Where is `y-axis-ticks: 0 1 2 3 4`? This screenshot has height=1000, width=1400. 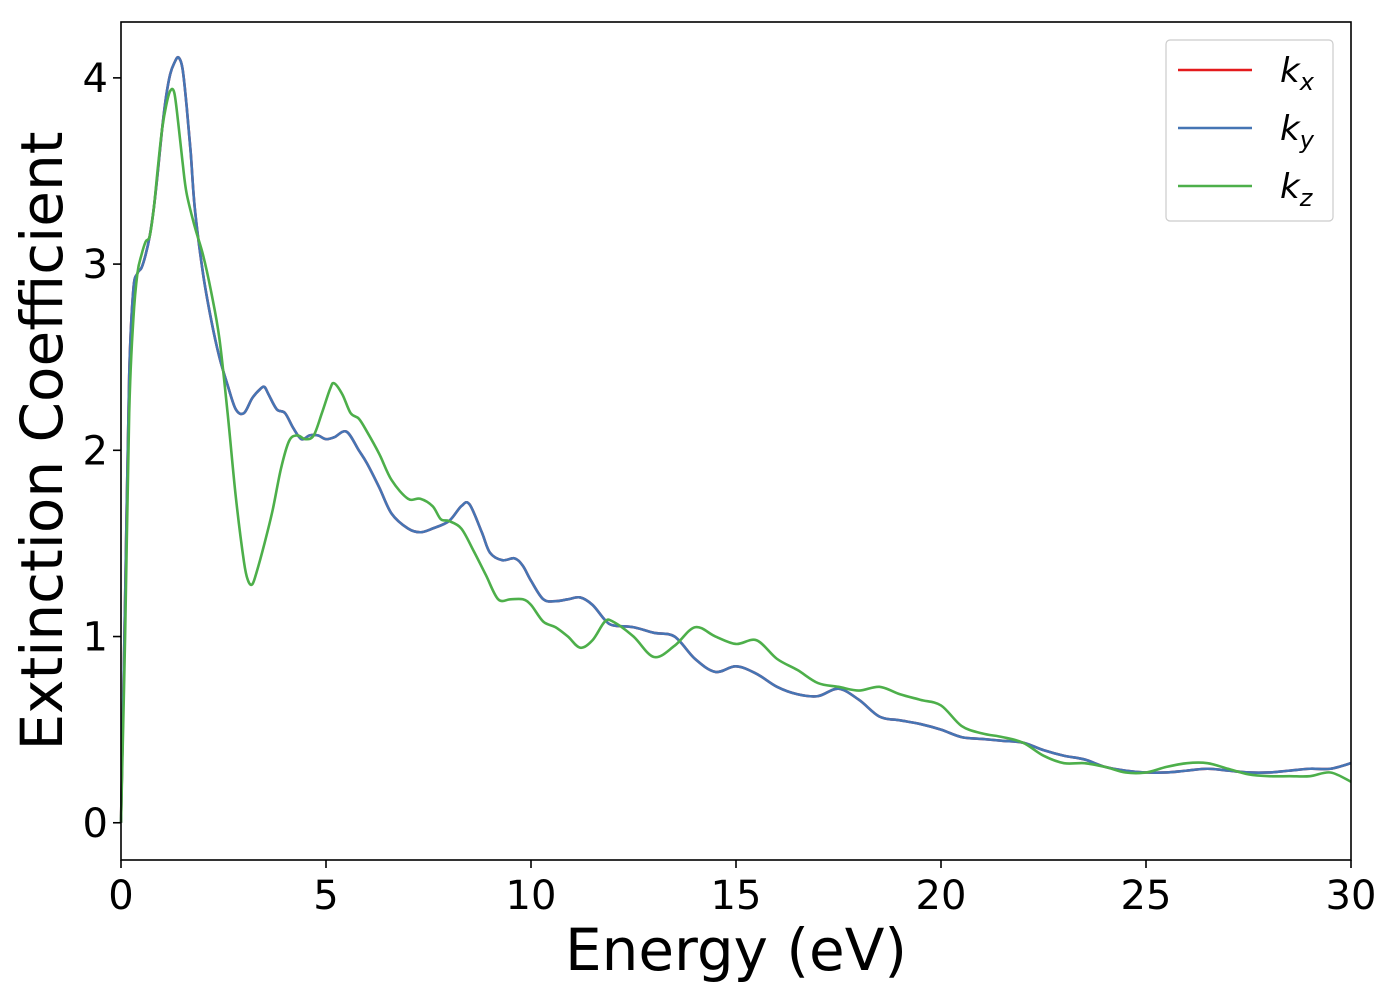 y-axis-ticks: 0 1 2 3 4 is located at coordinates (102, 451).